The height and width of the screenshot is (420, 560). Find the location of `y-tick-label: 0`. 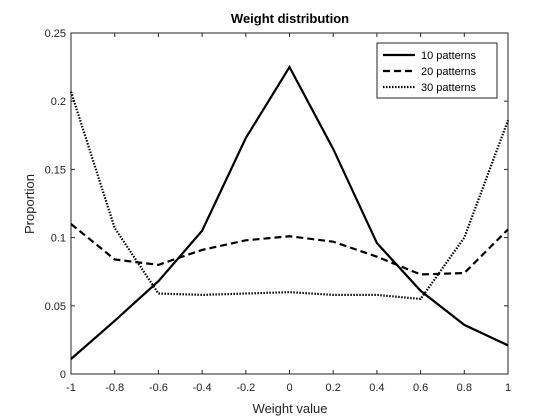

y-tick-label: 0 is located at coordinates (63, 375).